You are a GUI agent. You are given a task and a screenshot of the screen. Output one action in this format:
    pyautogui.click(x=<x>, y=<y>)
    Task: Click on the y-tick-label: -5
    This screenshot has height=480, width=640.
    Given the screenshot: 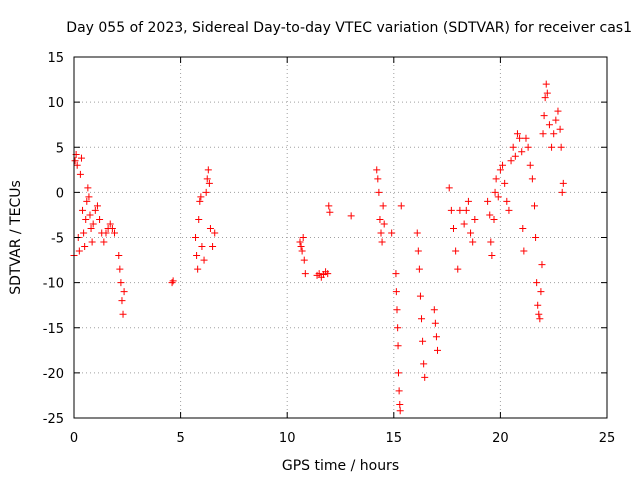 What is the action you would take?
    pyautogui.click(x=57, y=239)
    